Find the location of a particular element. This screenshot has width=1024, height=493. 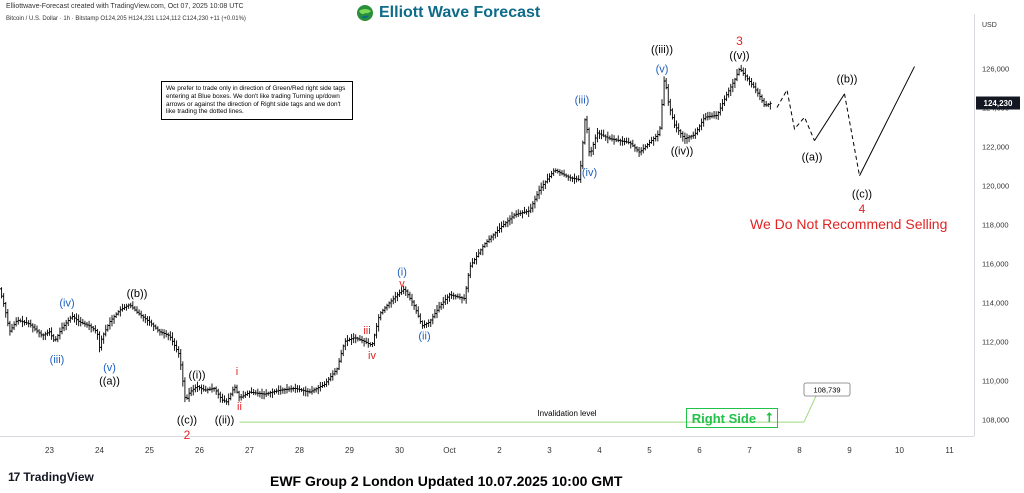

x-tick-label: 9 is located at coordinates (849, 450).